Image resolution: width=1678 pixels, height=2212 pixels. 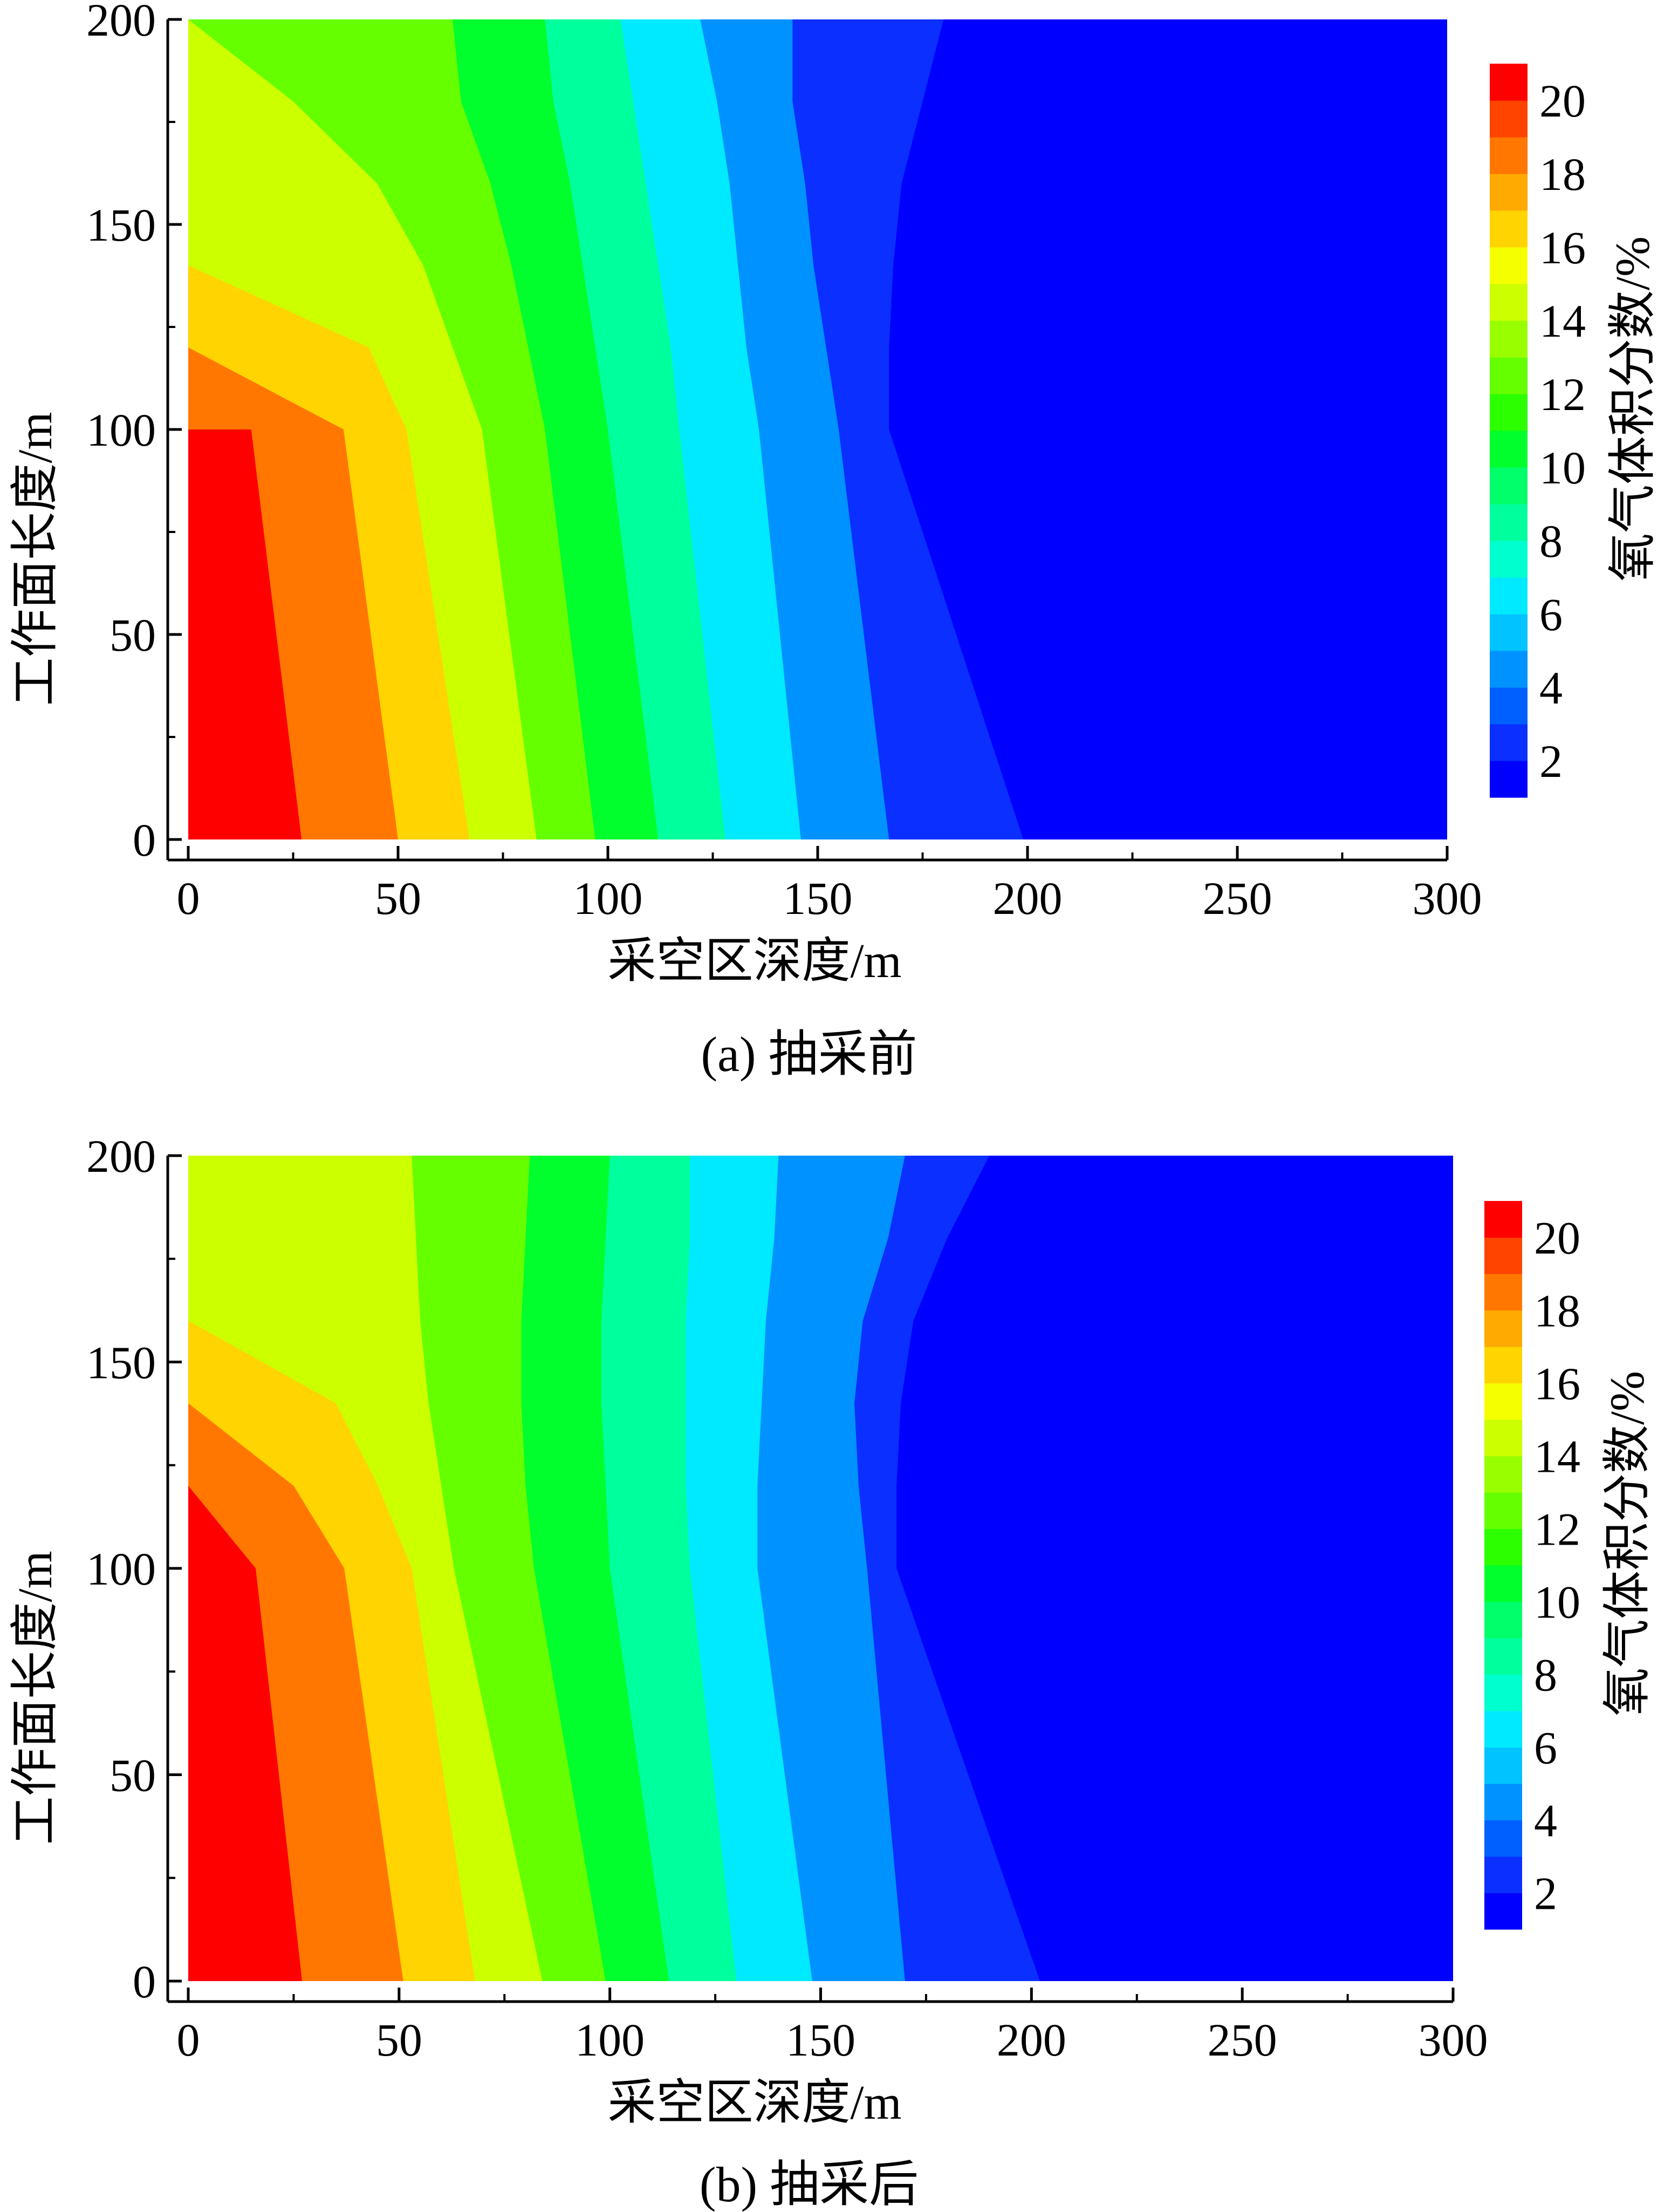 What do you see at coordinates (809, 2184) in the screenshot?
I see `panel-caption: (b) 抽采后` at bounding box center [809, 2184].